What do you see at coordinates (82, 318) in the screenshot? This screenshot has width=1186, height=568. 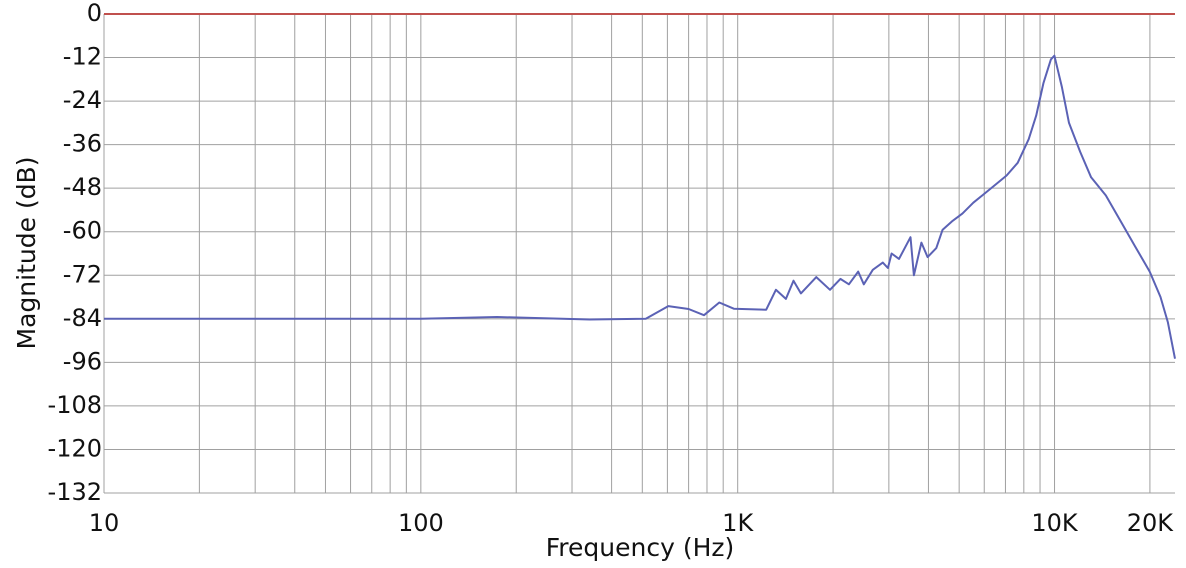 I see `y-tick-label: -84` at bounding box center [82, 318].